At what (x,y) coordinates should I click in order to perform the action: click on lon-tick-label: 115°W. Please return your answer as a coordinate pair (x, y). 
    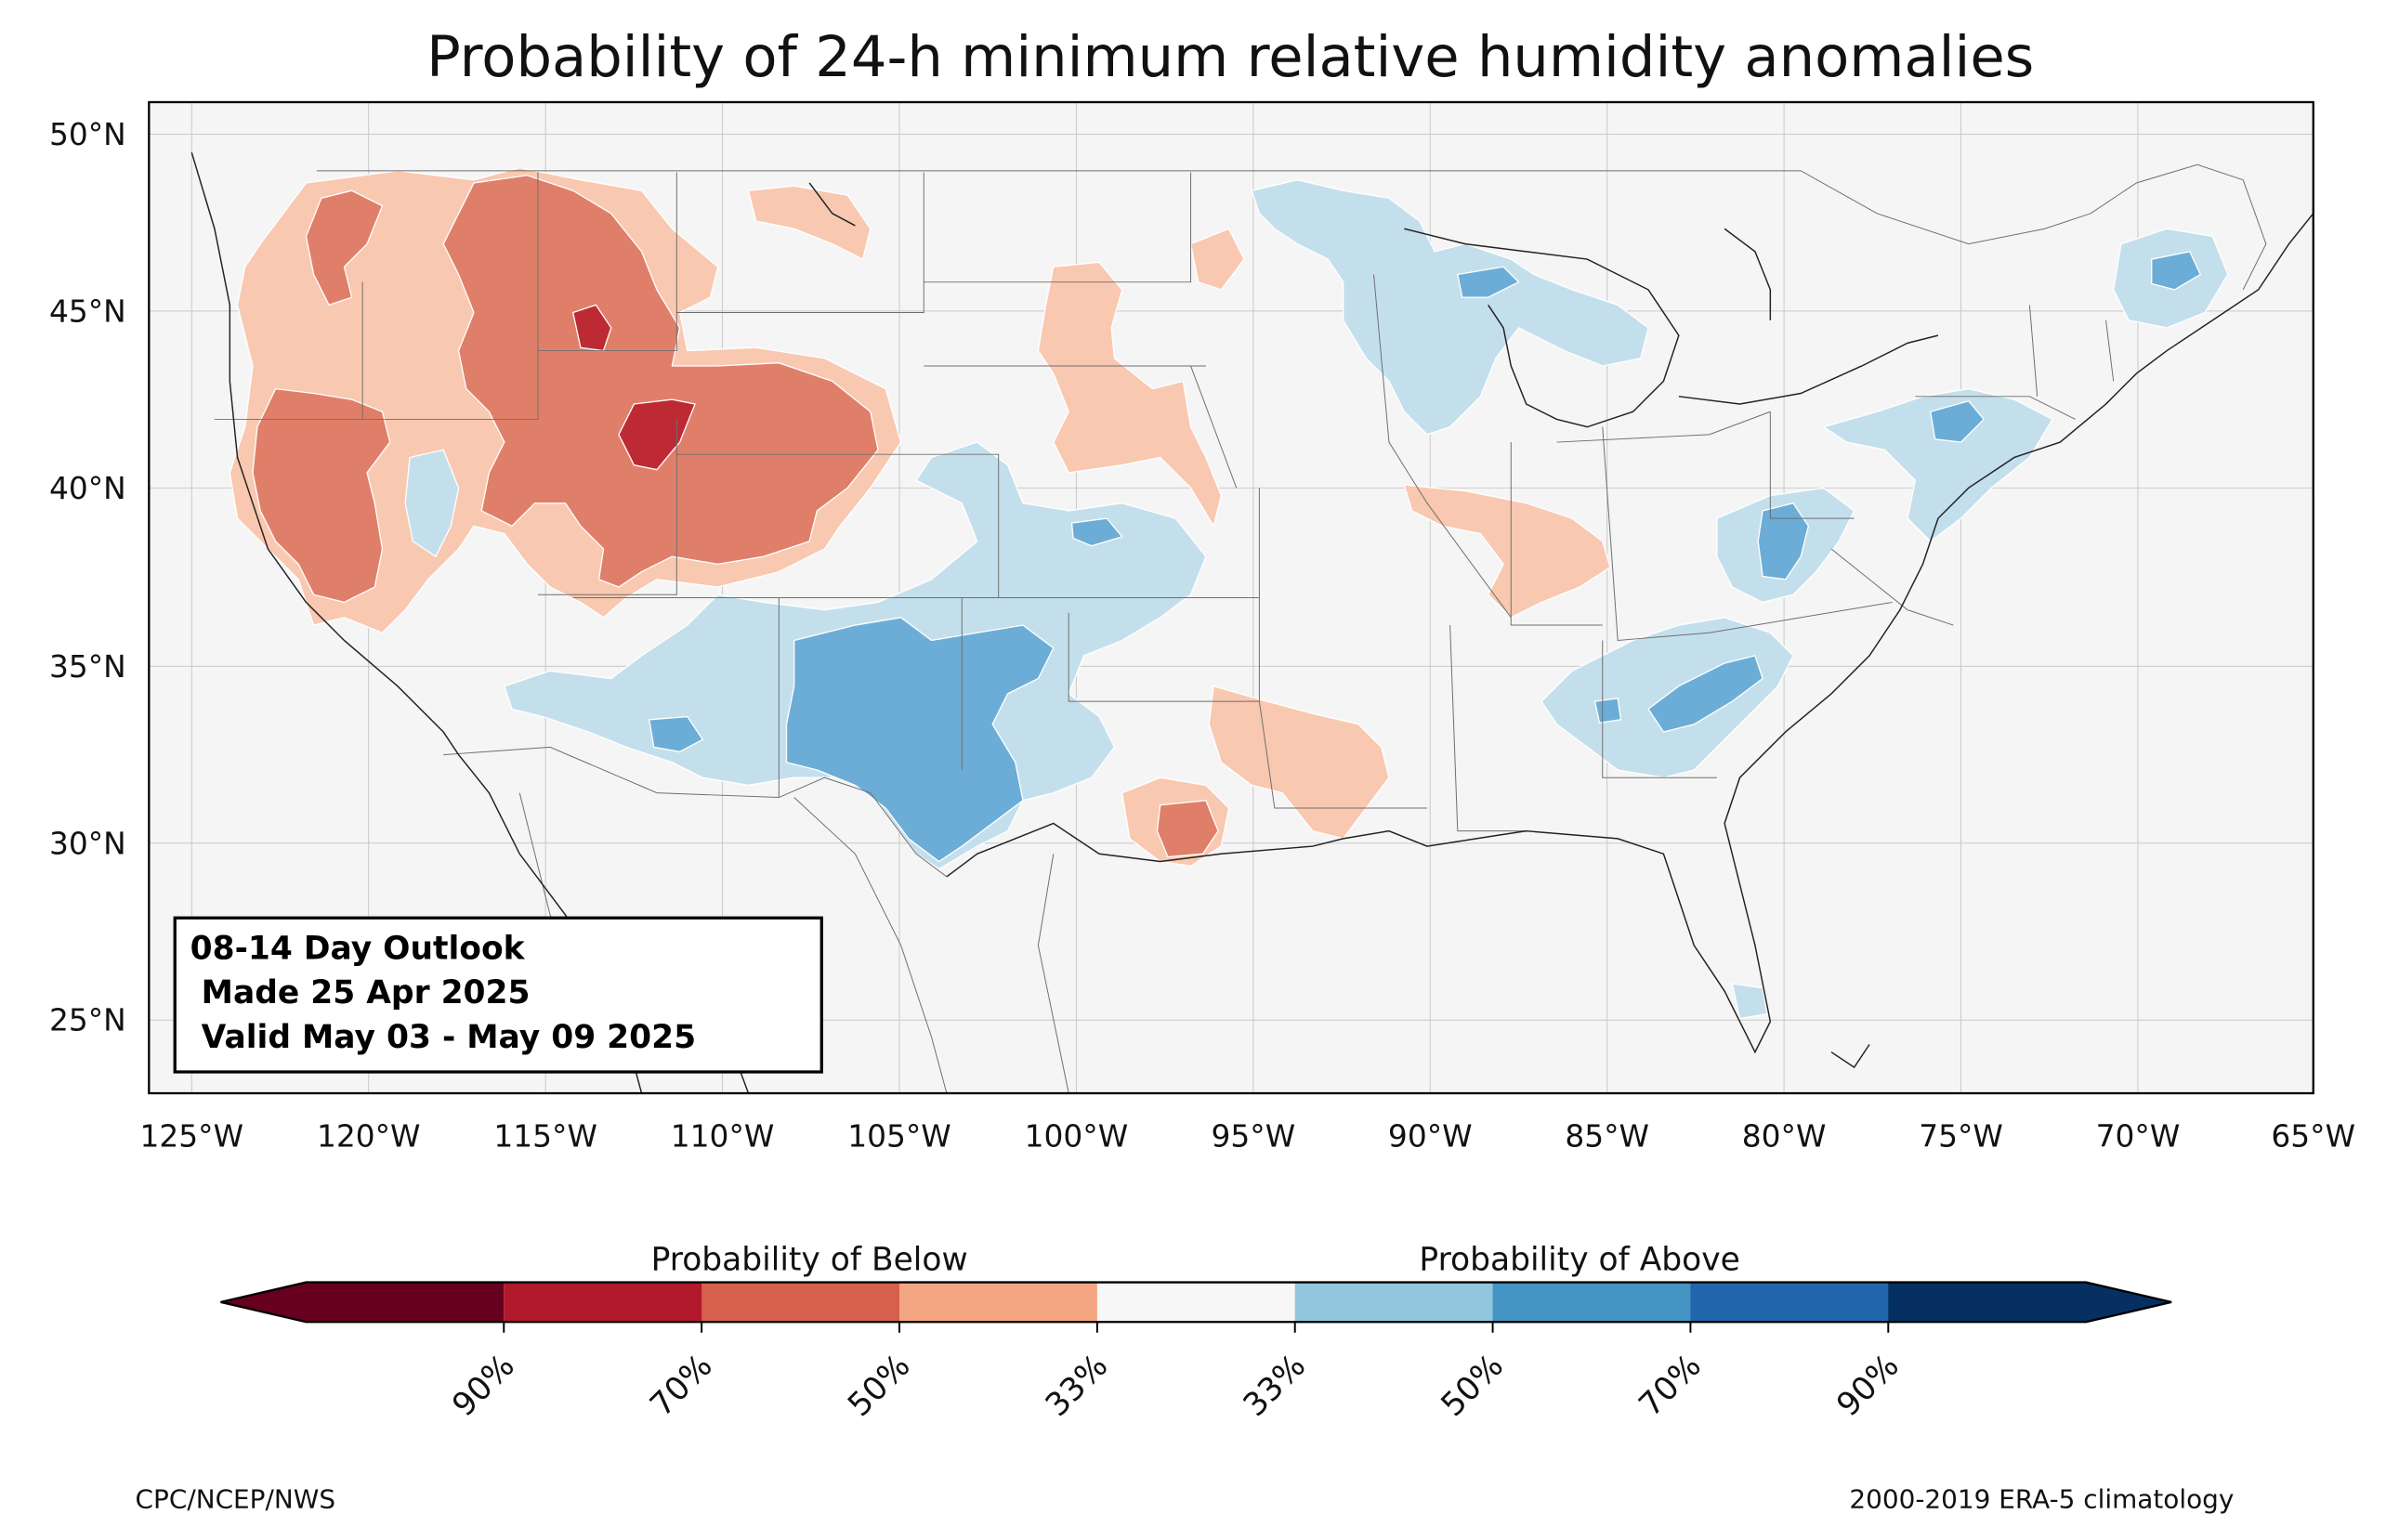
    Looking at the image, I should click on (545, 1136).